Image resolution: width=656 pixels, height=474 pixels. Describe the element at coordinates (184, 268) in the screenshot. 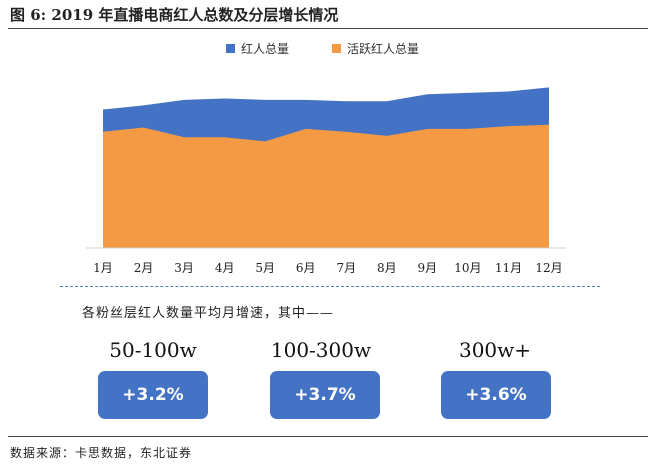

I see `x-tick-label: 3月` at that location.